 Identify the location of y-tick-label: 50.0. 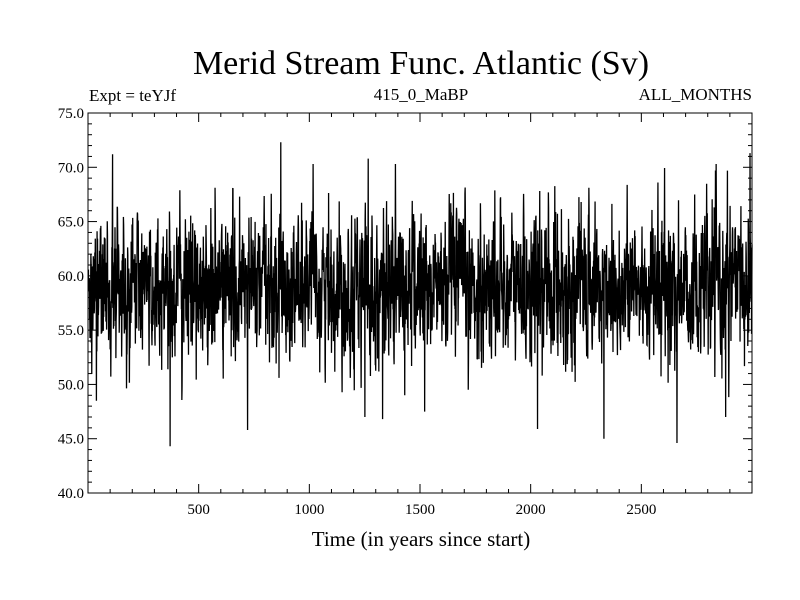
(71, 385).